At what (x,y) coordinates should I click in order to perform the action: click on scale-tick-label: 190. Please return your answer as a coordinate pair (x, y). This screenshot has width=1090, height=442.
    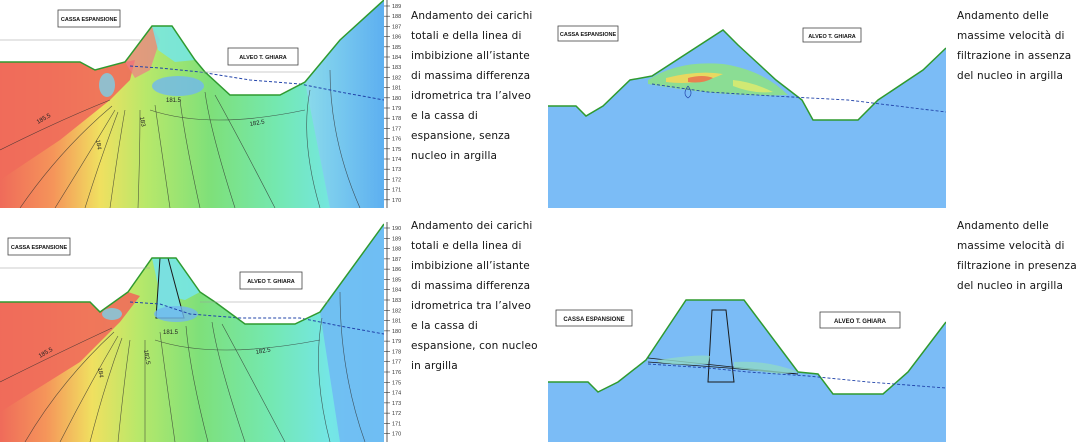
    Looking at the image, I should click on (396, 229).